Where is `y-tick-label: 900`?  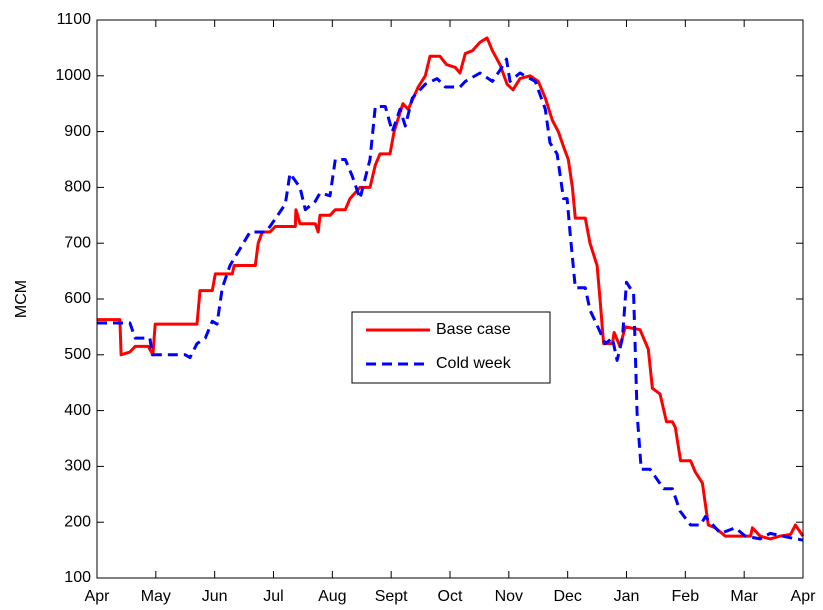
y-tick-label: 900 is located at coordinates (77, 131).